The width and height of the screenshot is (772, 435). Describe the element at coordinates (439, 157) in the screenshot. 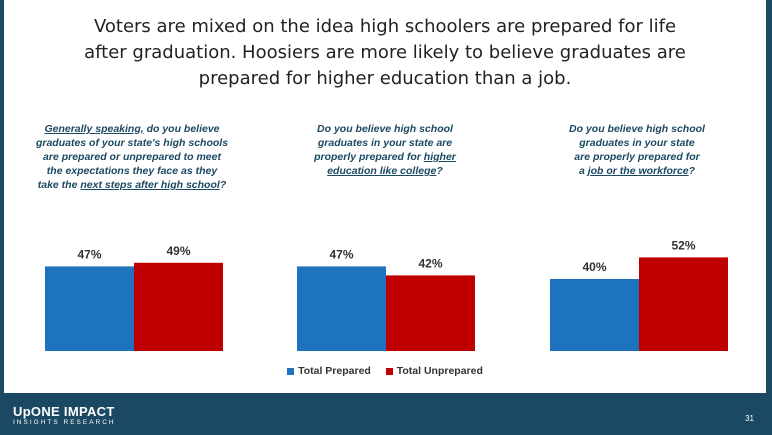

I see `question-text-segment: higher` at that location.